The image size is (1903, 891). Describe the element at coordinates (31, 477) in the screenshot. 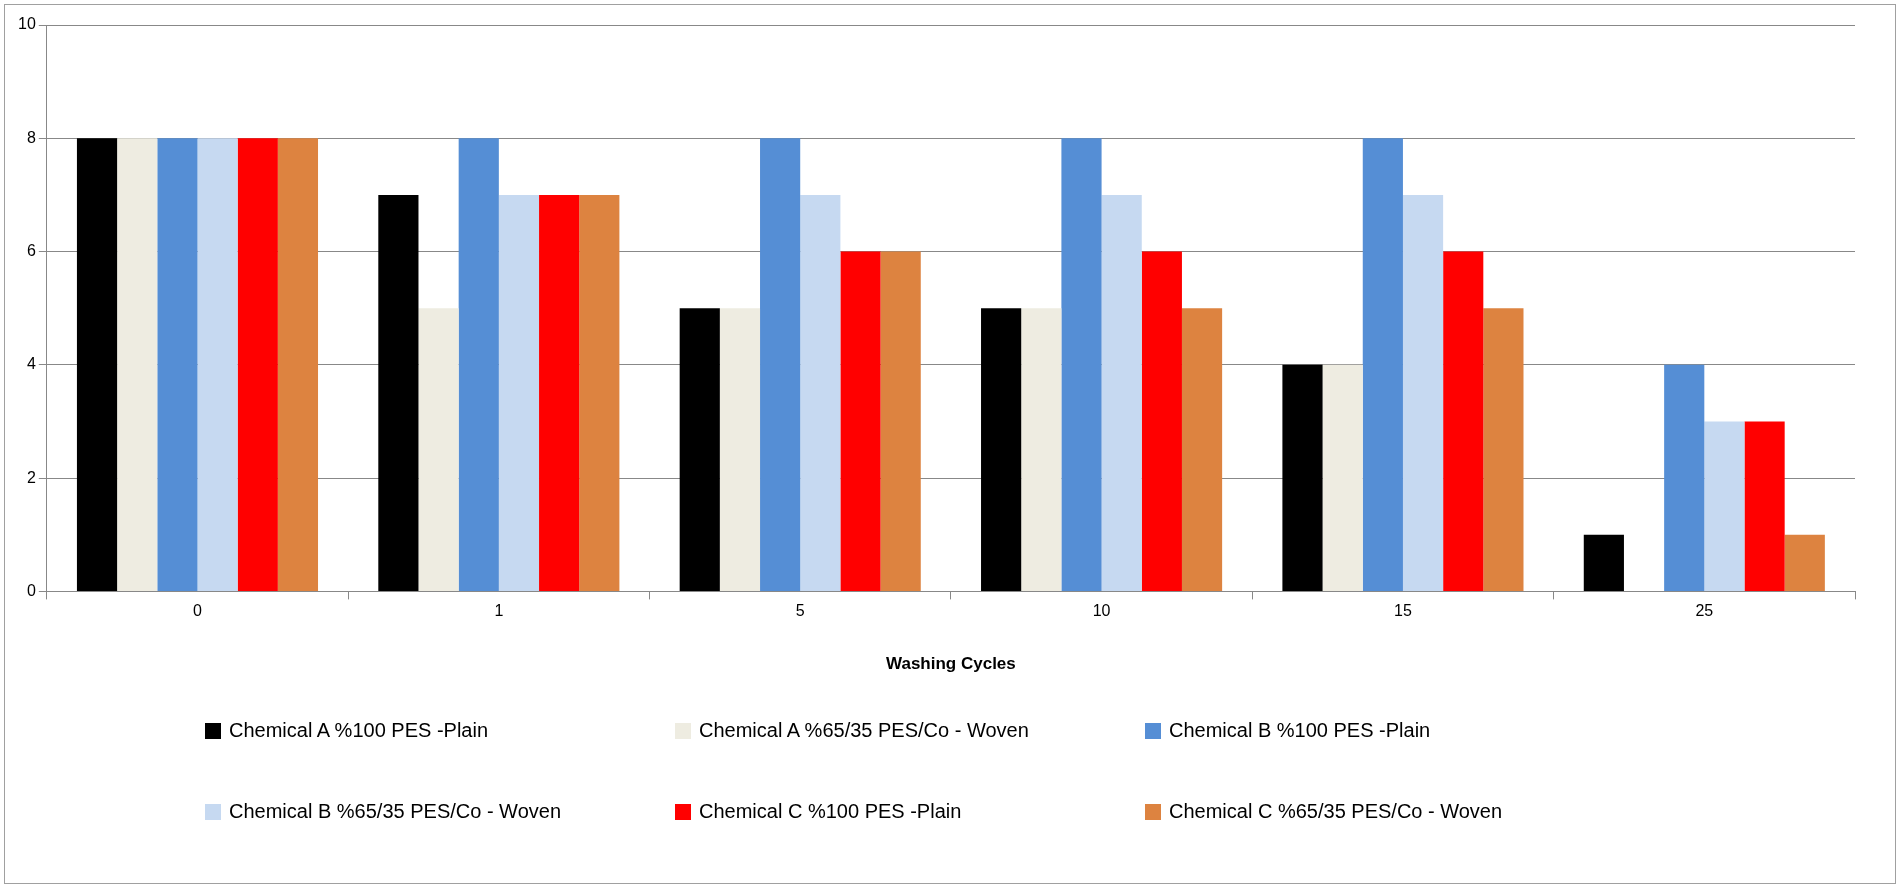

I see `y-tick-label: 2` at that location.